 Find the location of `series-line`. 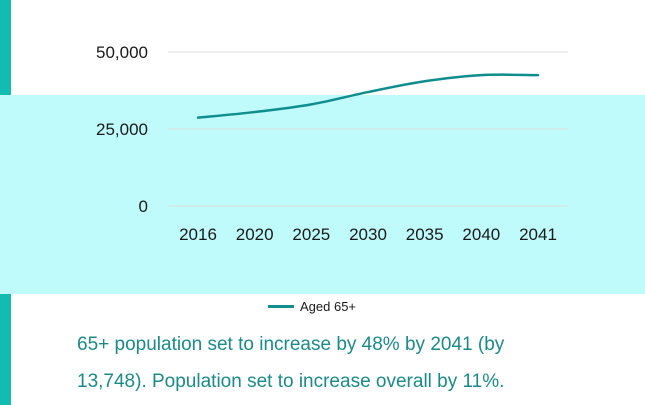

series-line is located at coordinates (368, 96).